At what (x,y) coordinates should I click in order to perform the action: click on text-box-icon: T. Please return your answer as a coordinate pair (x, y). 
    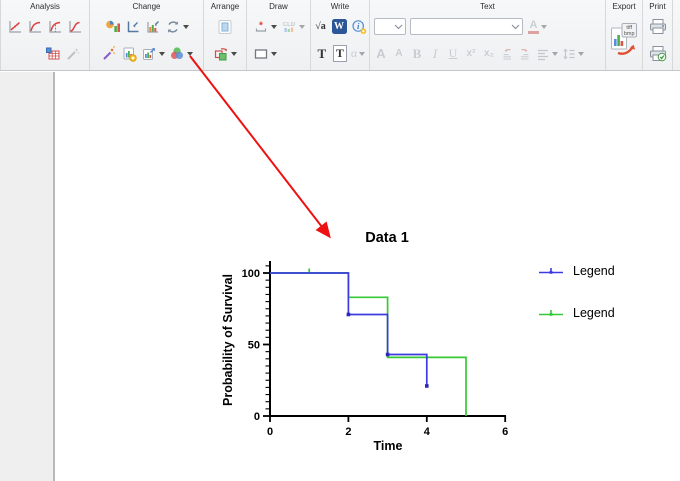
    Looking at the image, I should click on (339, 53).